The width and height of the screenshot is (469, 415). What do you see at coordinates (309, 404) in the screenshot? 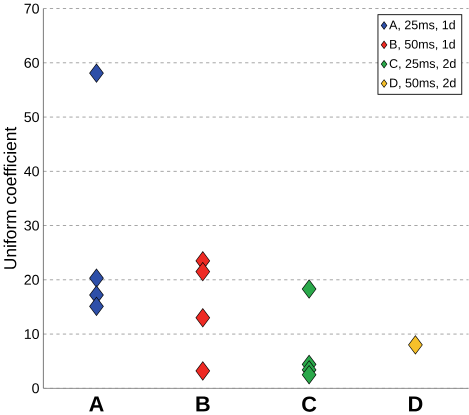
I see `x-tick-label: C` at bounding box center [309, 404].